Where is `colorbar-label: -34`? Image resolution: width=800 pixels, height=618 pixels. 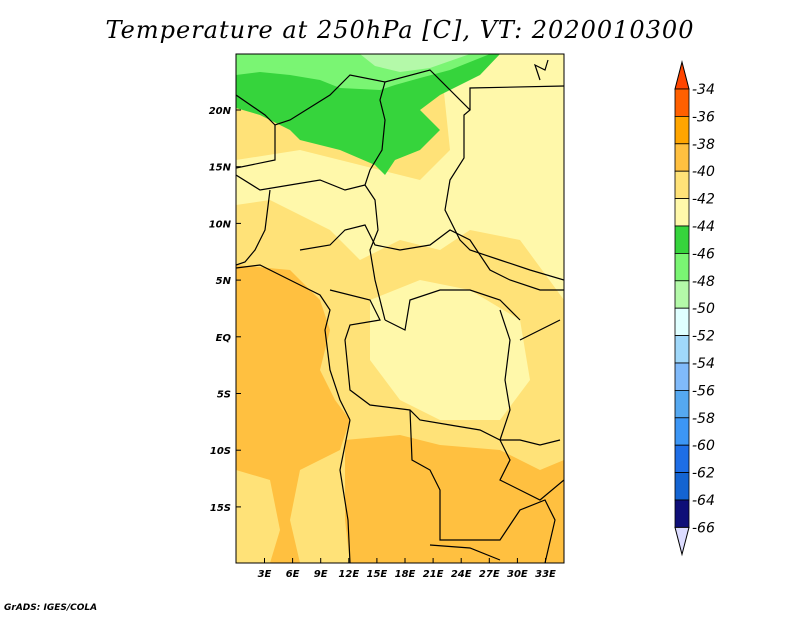
colorbar-label: -34 is located at coordinates (703, 90).